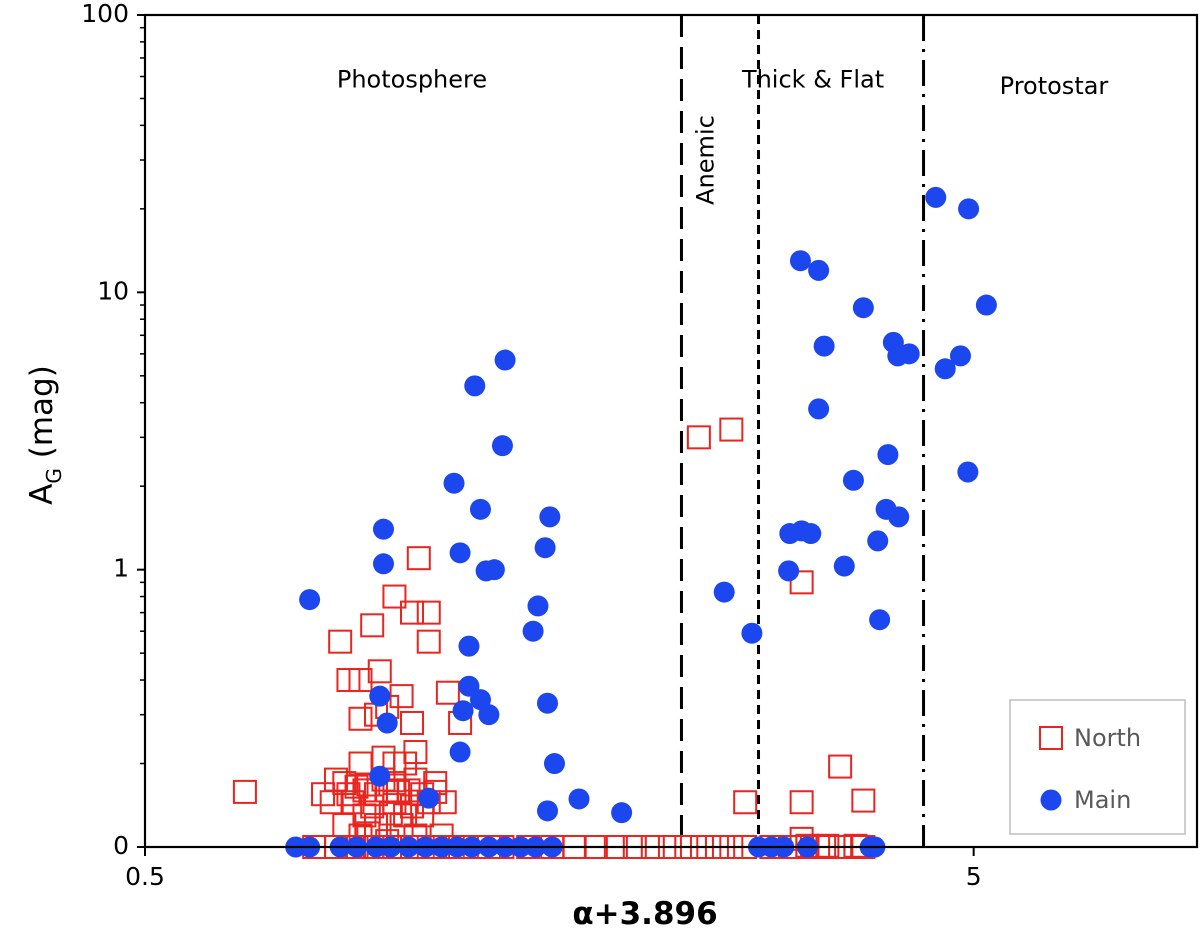 Image resolution: width=1200 pixels, height=931 pixels. Describe the element at coordinates (1102, 800) in the screenshot. I see `legend-main-label: Main` at that location.